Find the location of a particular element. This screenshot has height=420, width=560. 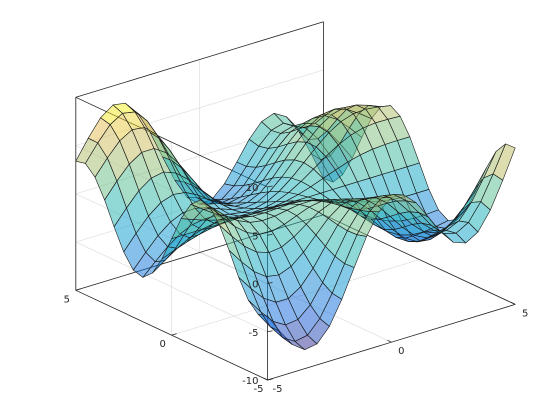

y-tick-label: 0 is located at coordinates (162, 344).